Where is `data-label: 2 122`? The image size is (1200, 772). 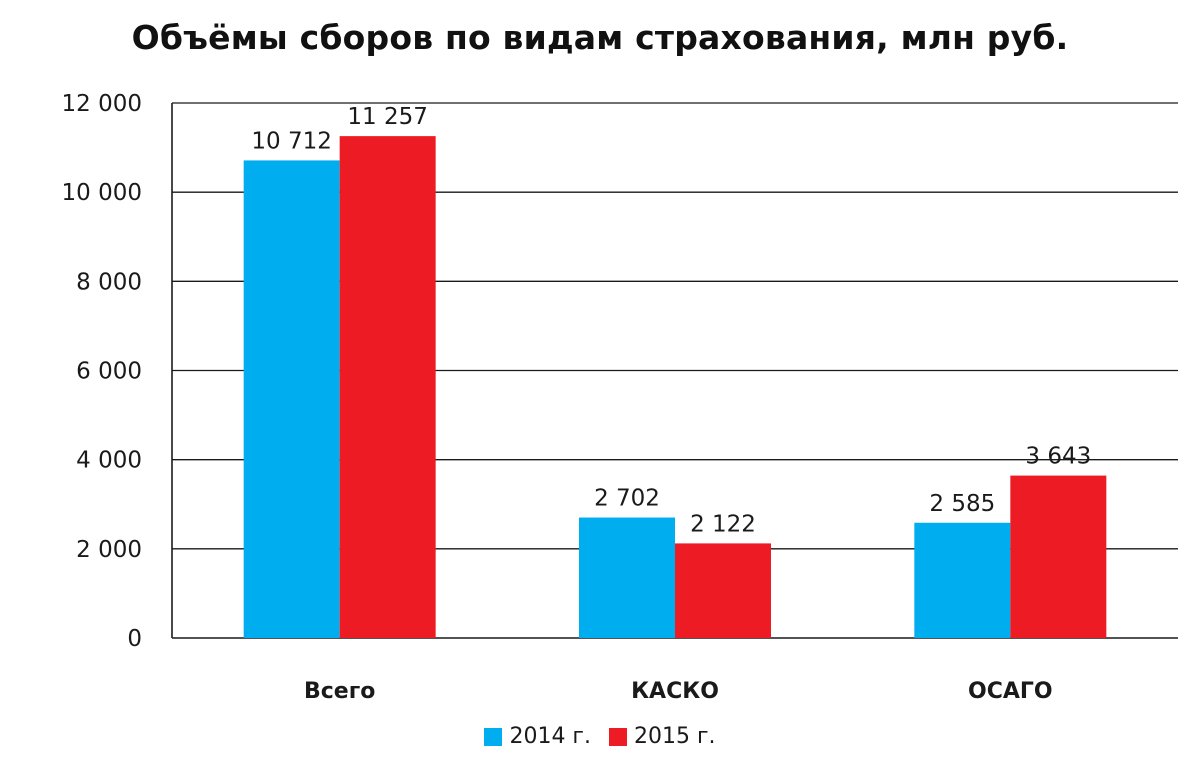
data-label: 2 122 is located at coordinates (723, 524).